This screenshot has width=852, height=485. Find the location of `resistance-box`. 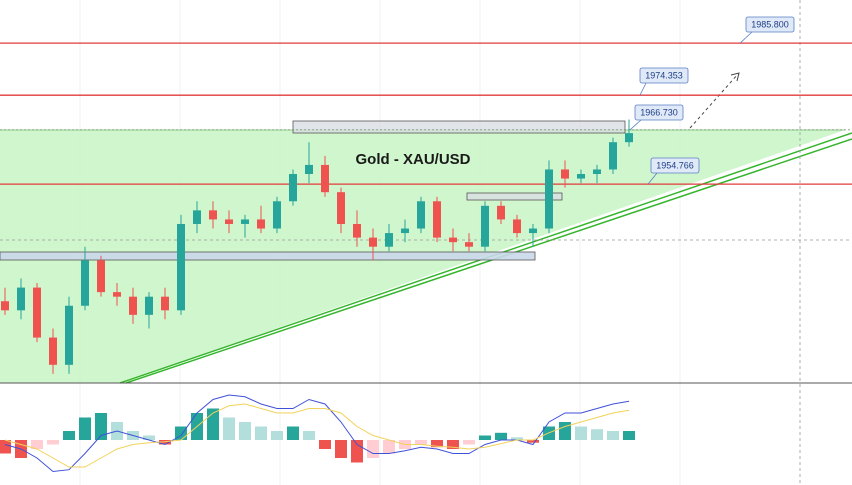

resistance-box is located at coordinates (459, 127).